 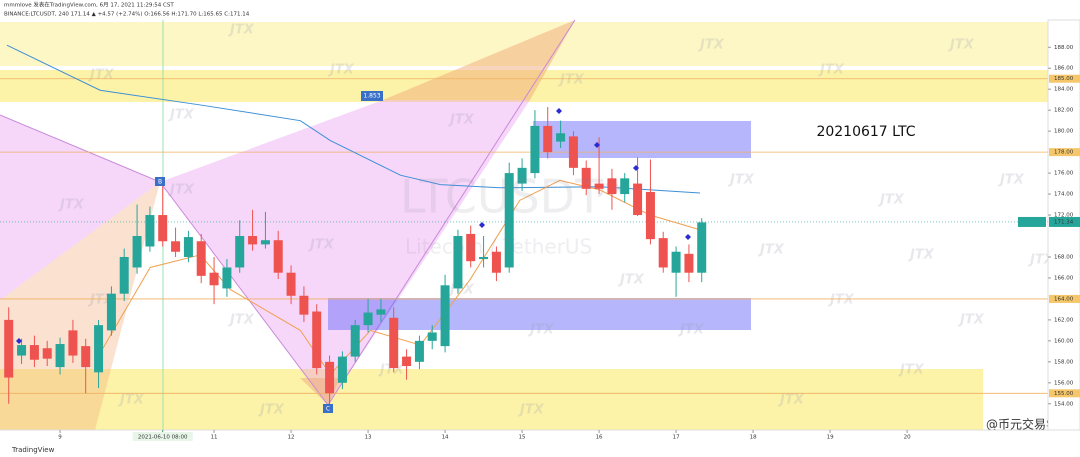 What do you see at coordinates (1064, 90) in the screenshot?
I see `y-tick-label: 184.00` at bounding box center [1064, 90].